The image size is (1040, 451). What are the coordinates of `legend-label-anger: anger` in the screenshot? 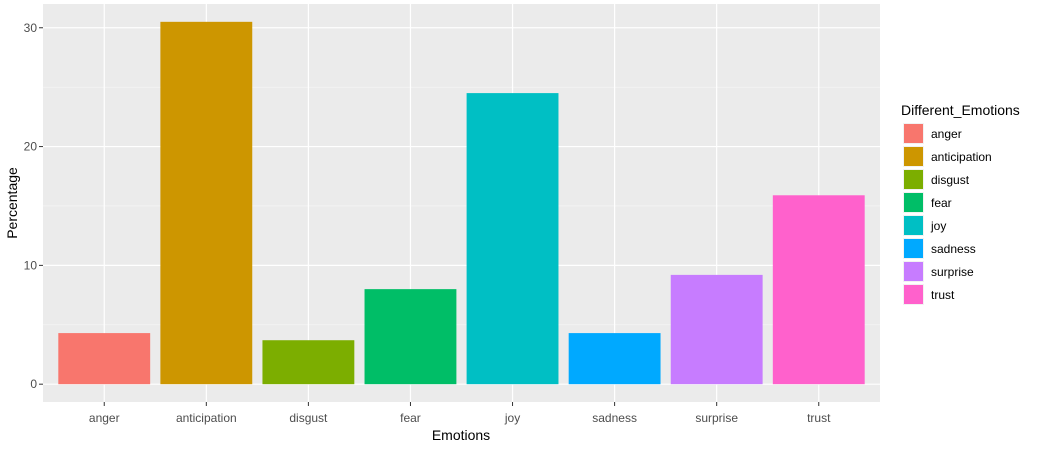 It's located at (946, 134).